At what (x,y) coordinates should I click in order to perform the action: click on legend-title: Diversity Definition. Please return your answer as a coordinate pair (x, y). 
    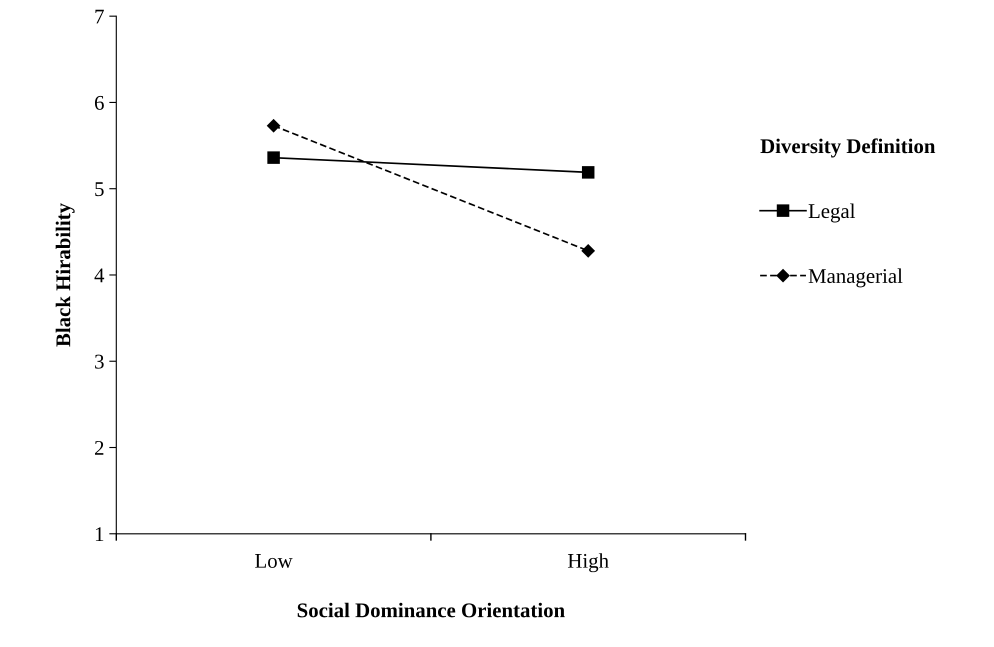
    Looking at the image, I should click on (848, 148).